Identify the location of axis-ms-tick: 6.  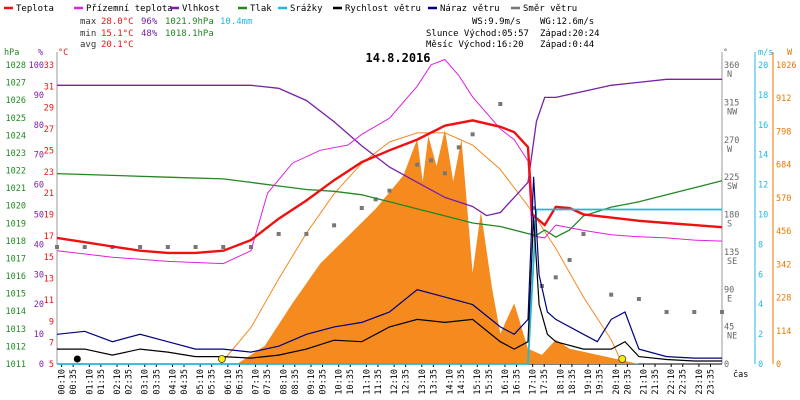
(760, 275).